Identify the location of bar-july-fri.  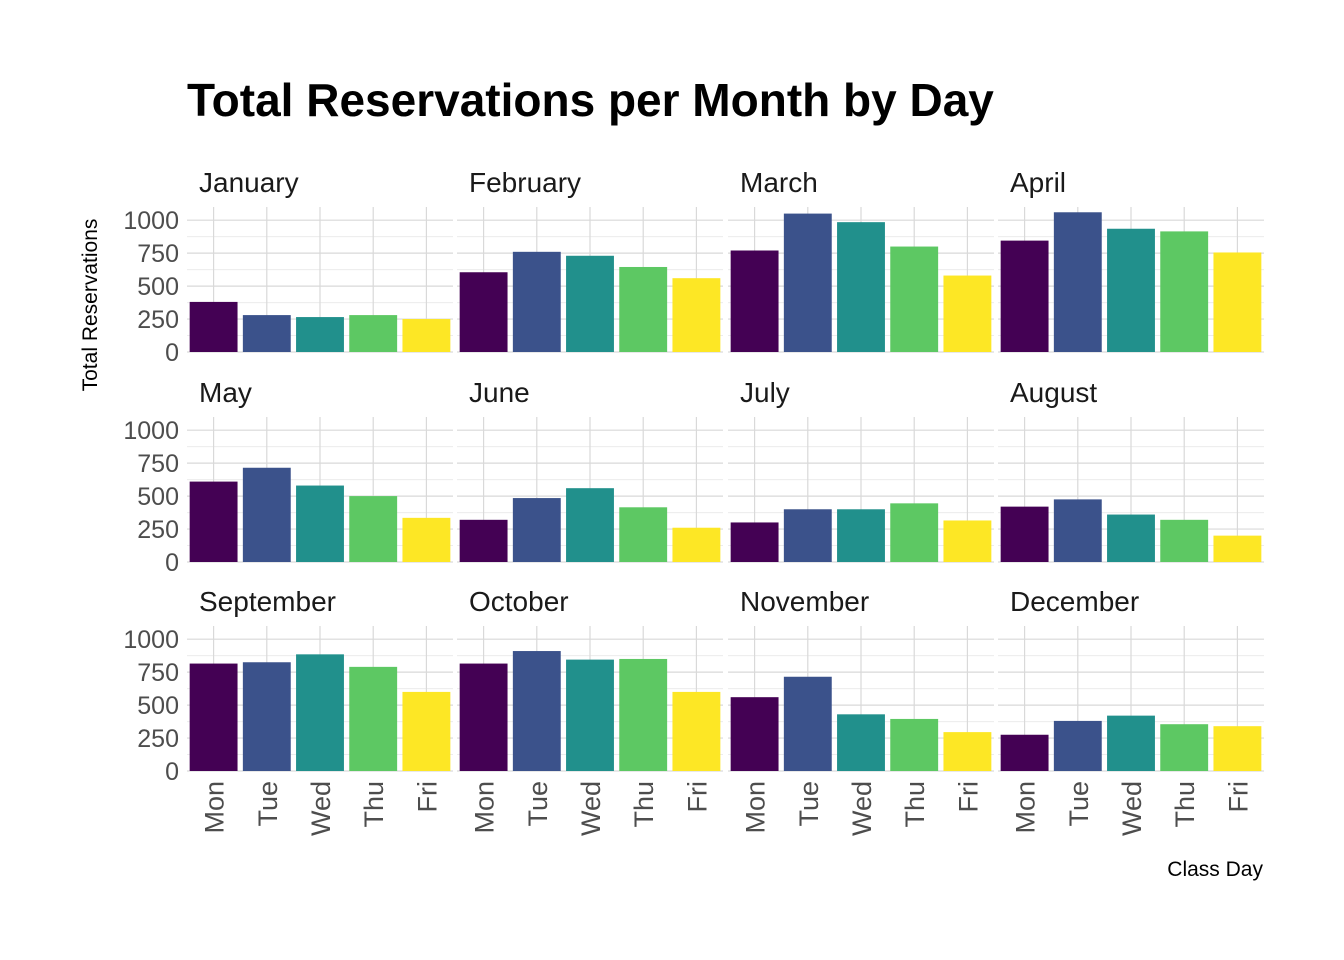
(967, 541).